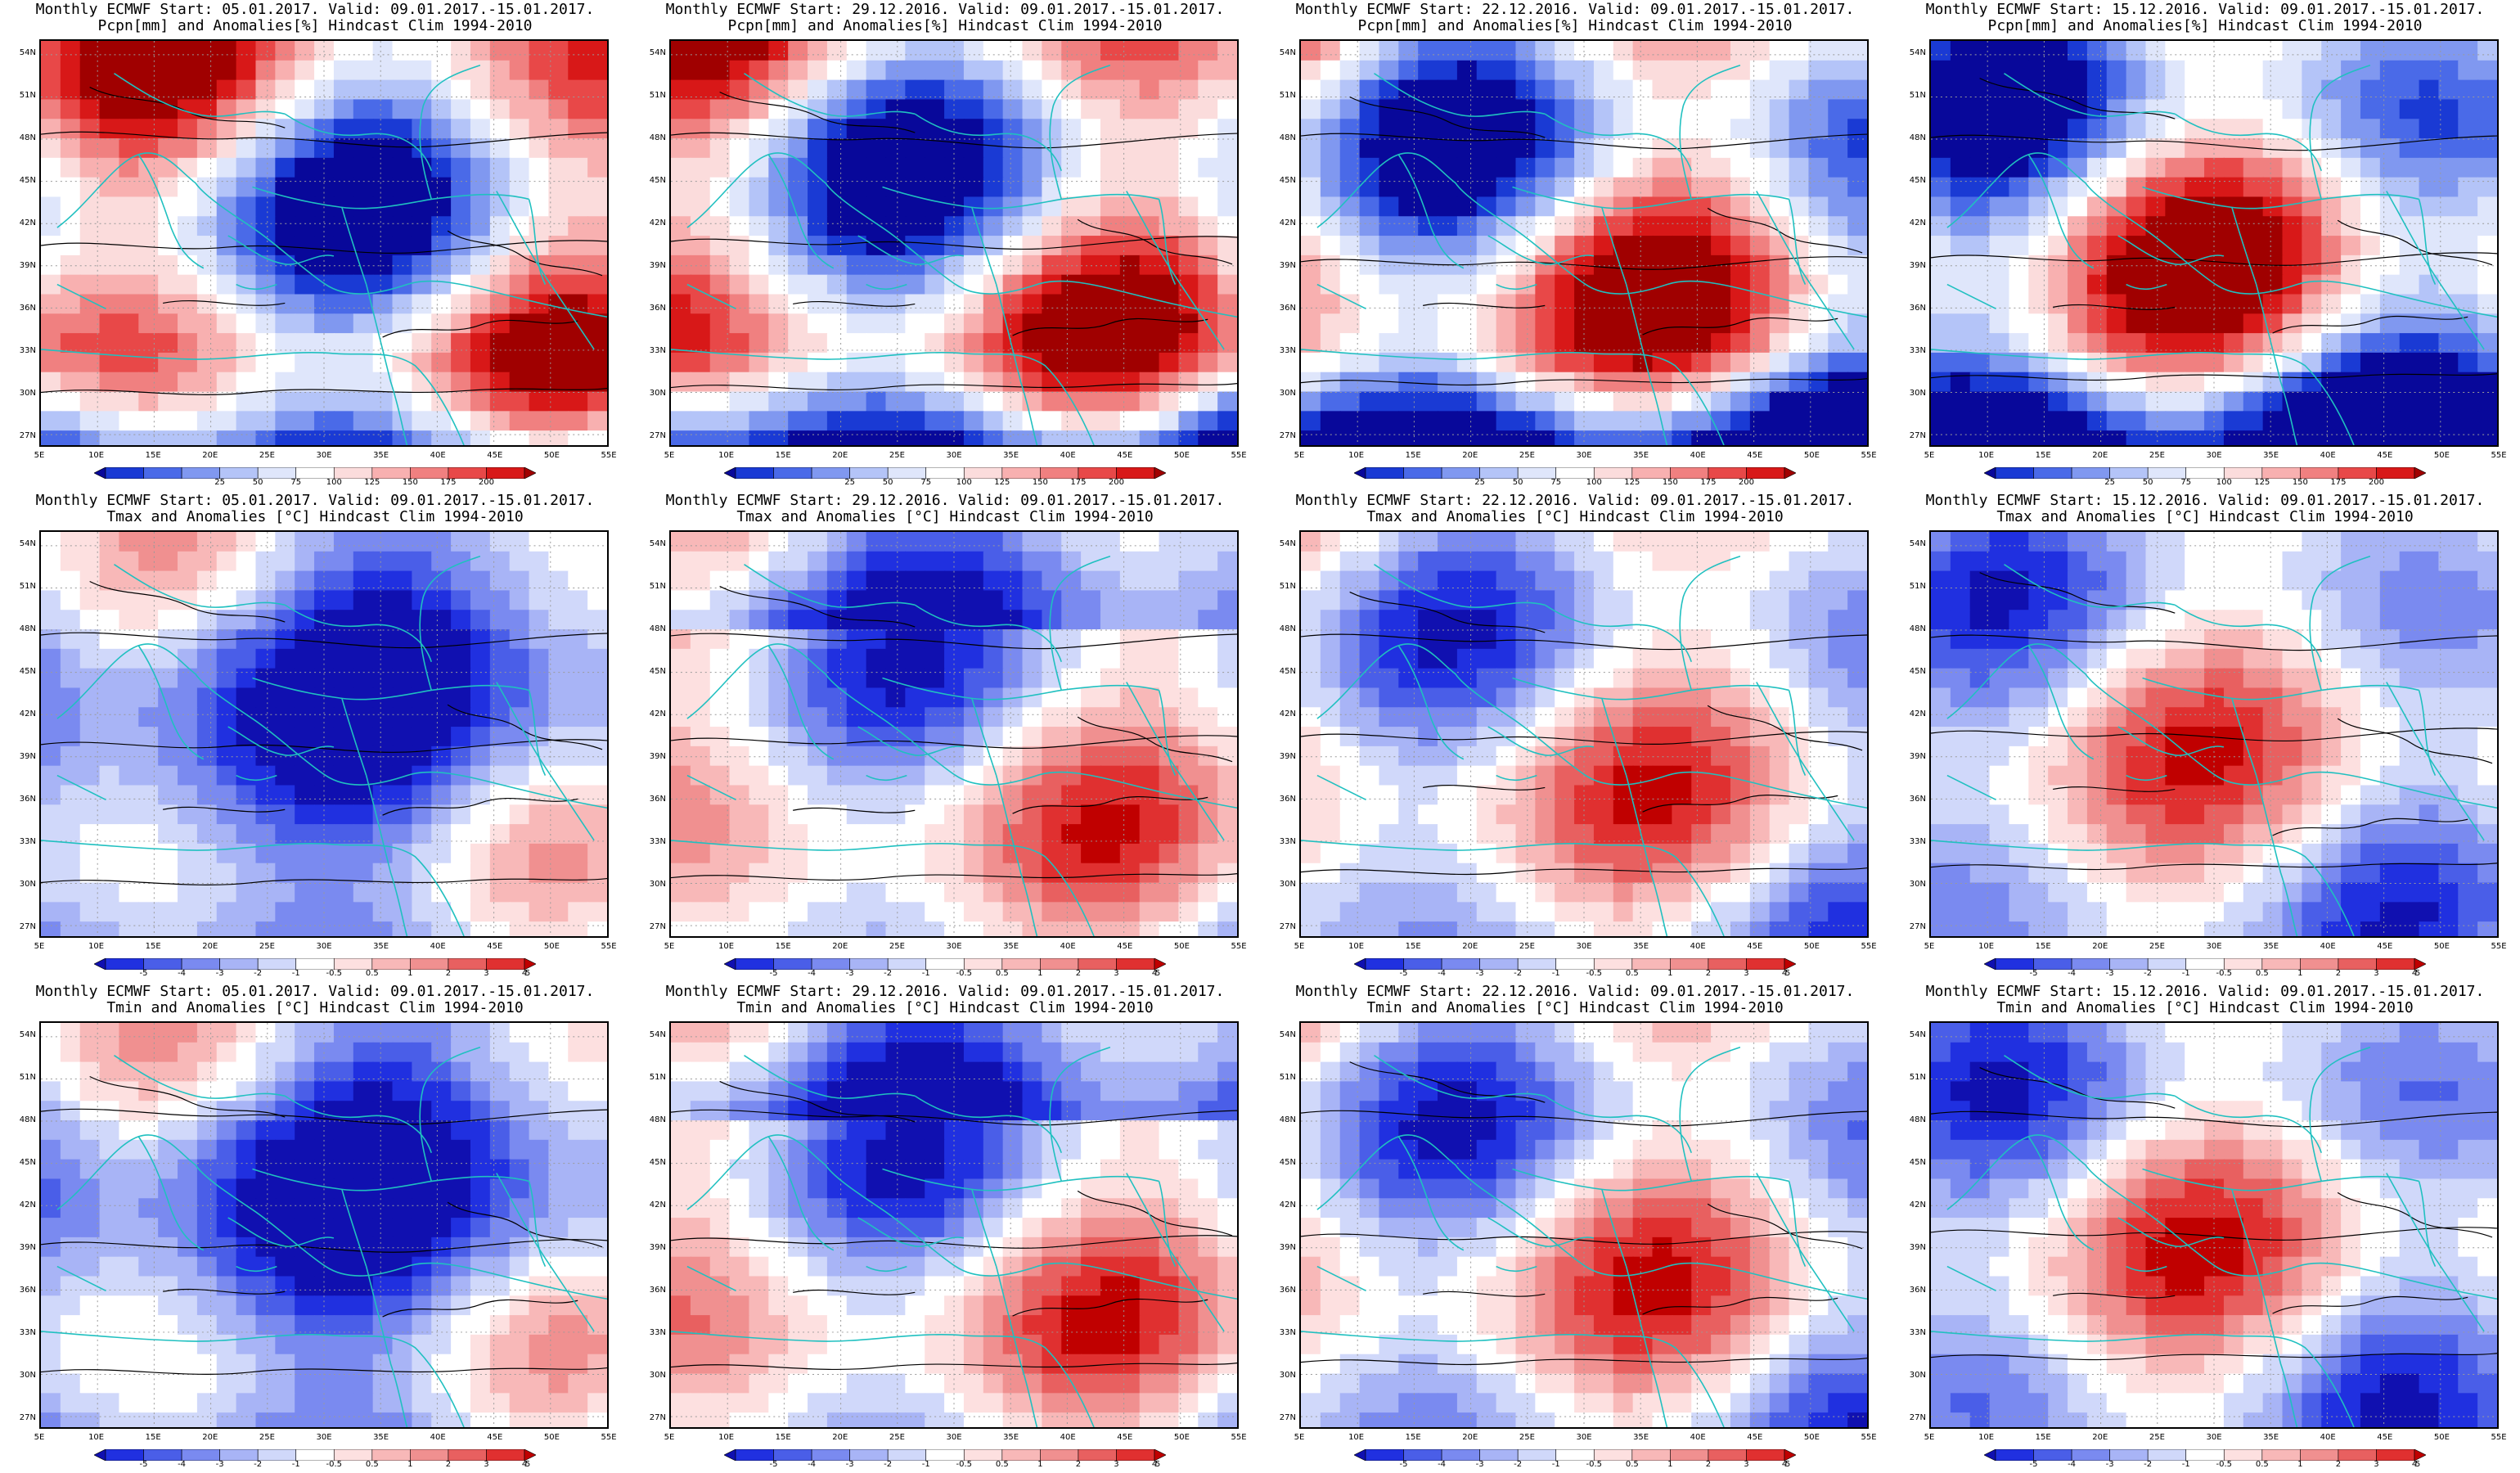  What do you see at coordinates (658, 1376) in the screenshot?
I see `lat-tick-label: 30N` at bounding box center [658, 1376].